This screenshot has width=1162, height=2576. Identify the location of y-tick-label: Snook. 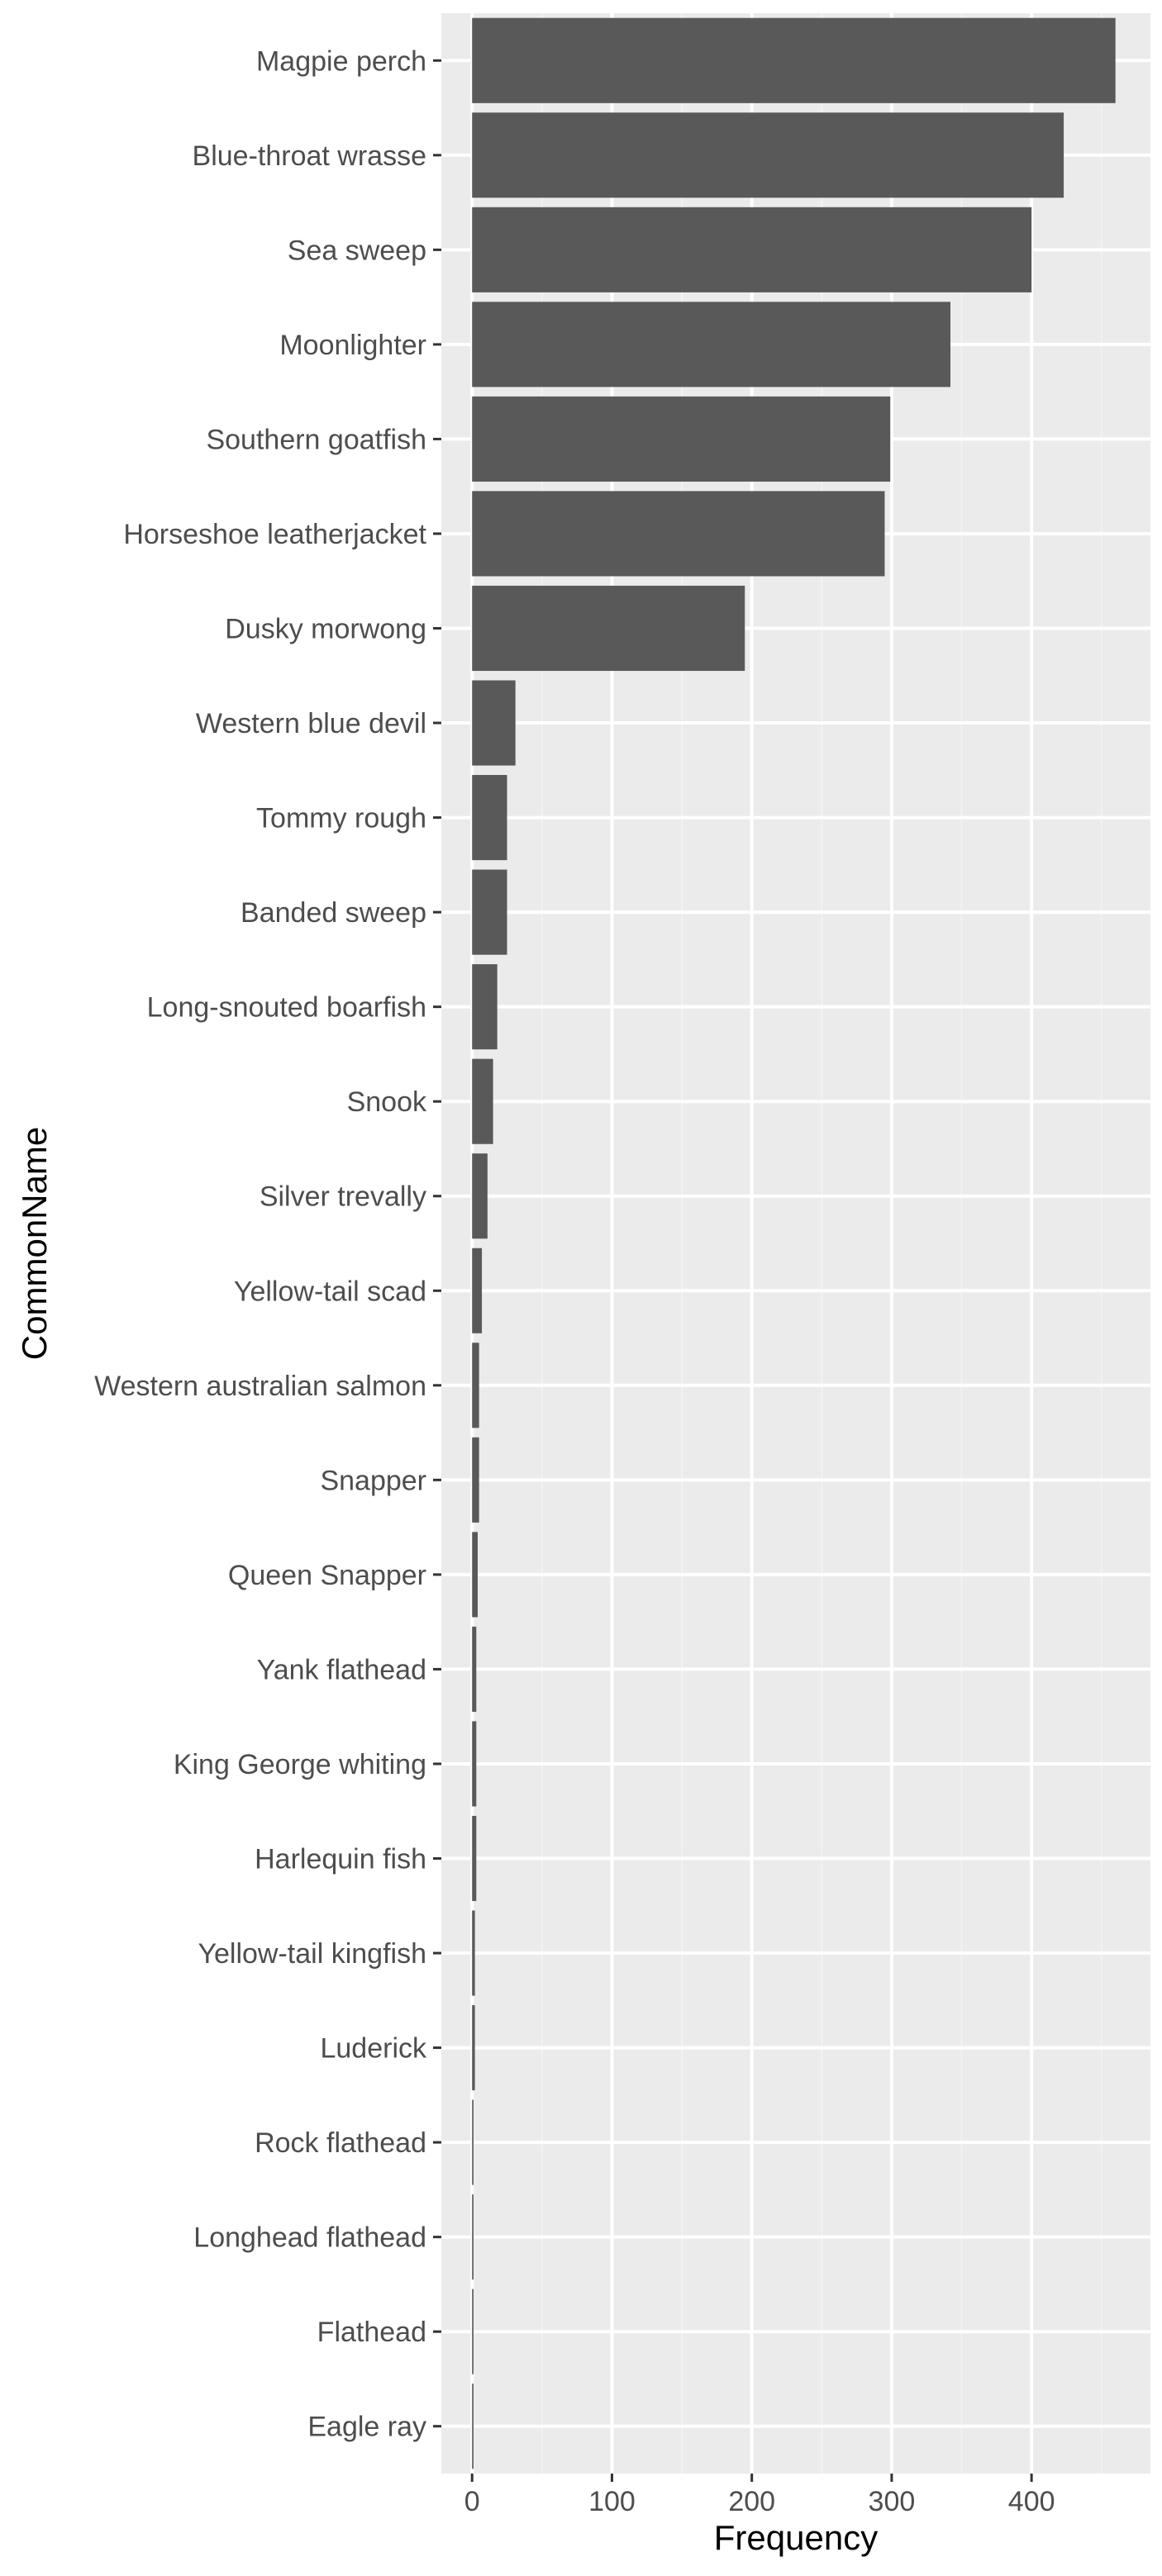
(387, 1102).